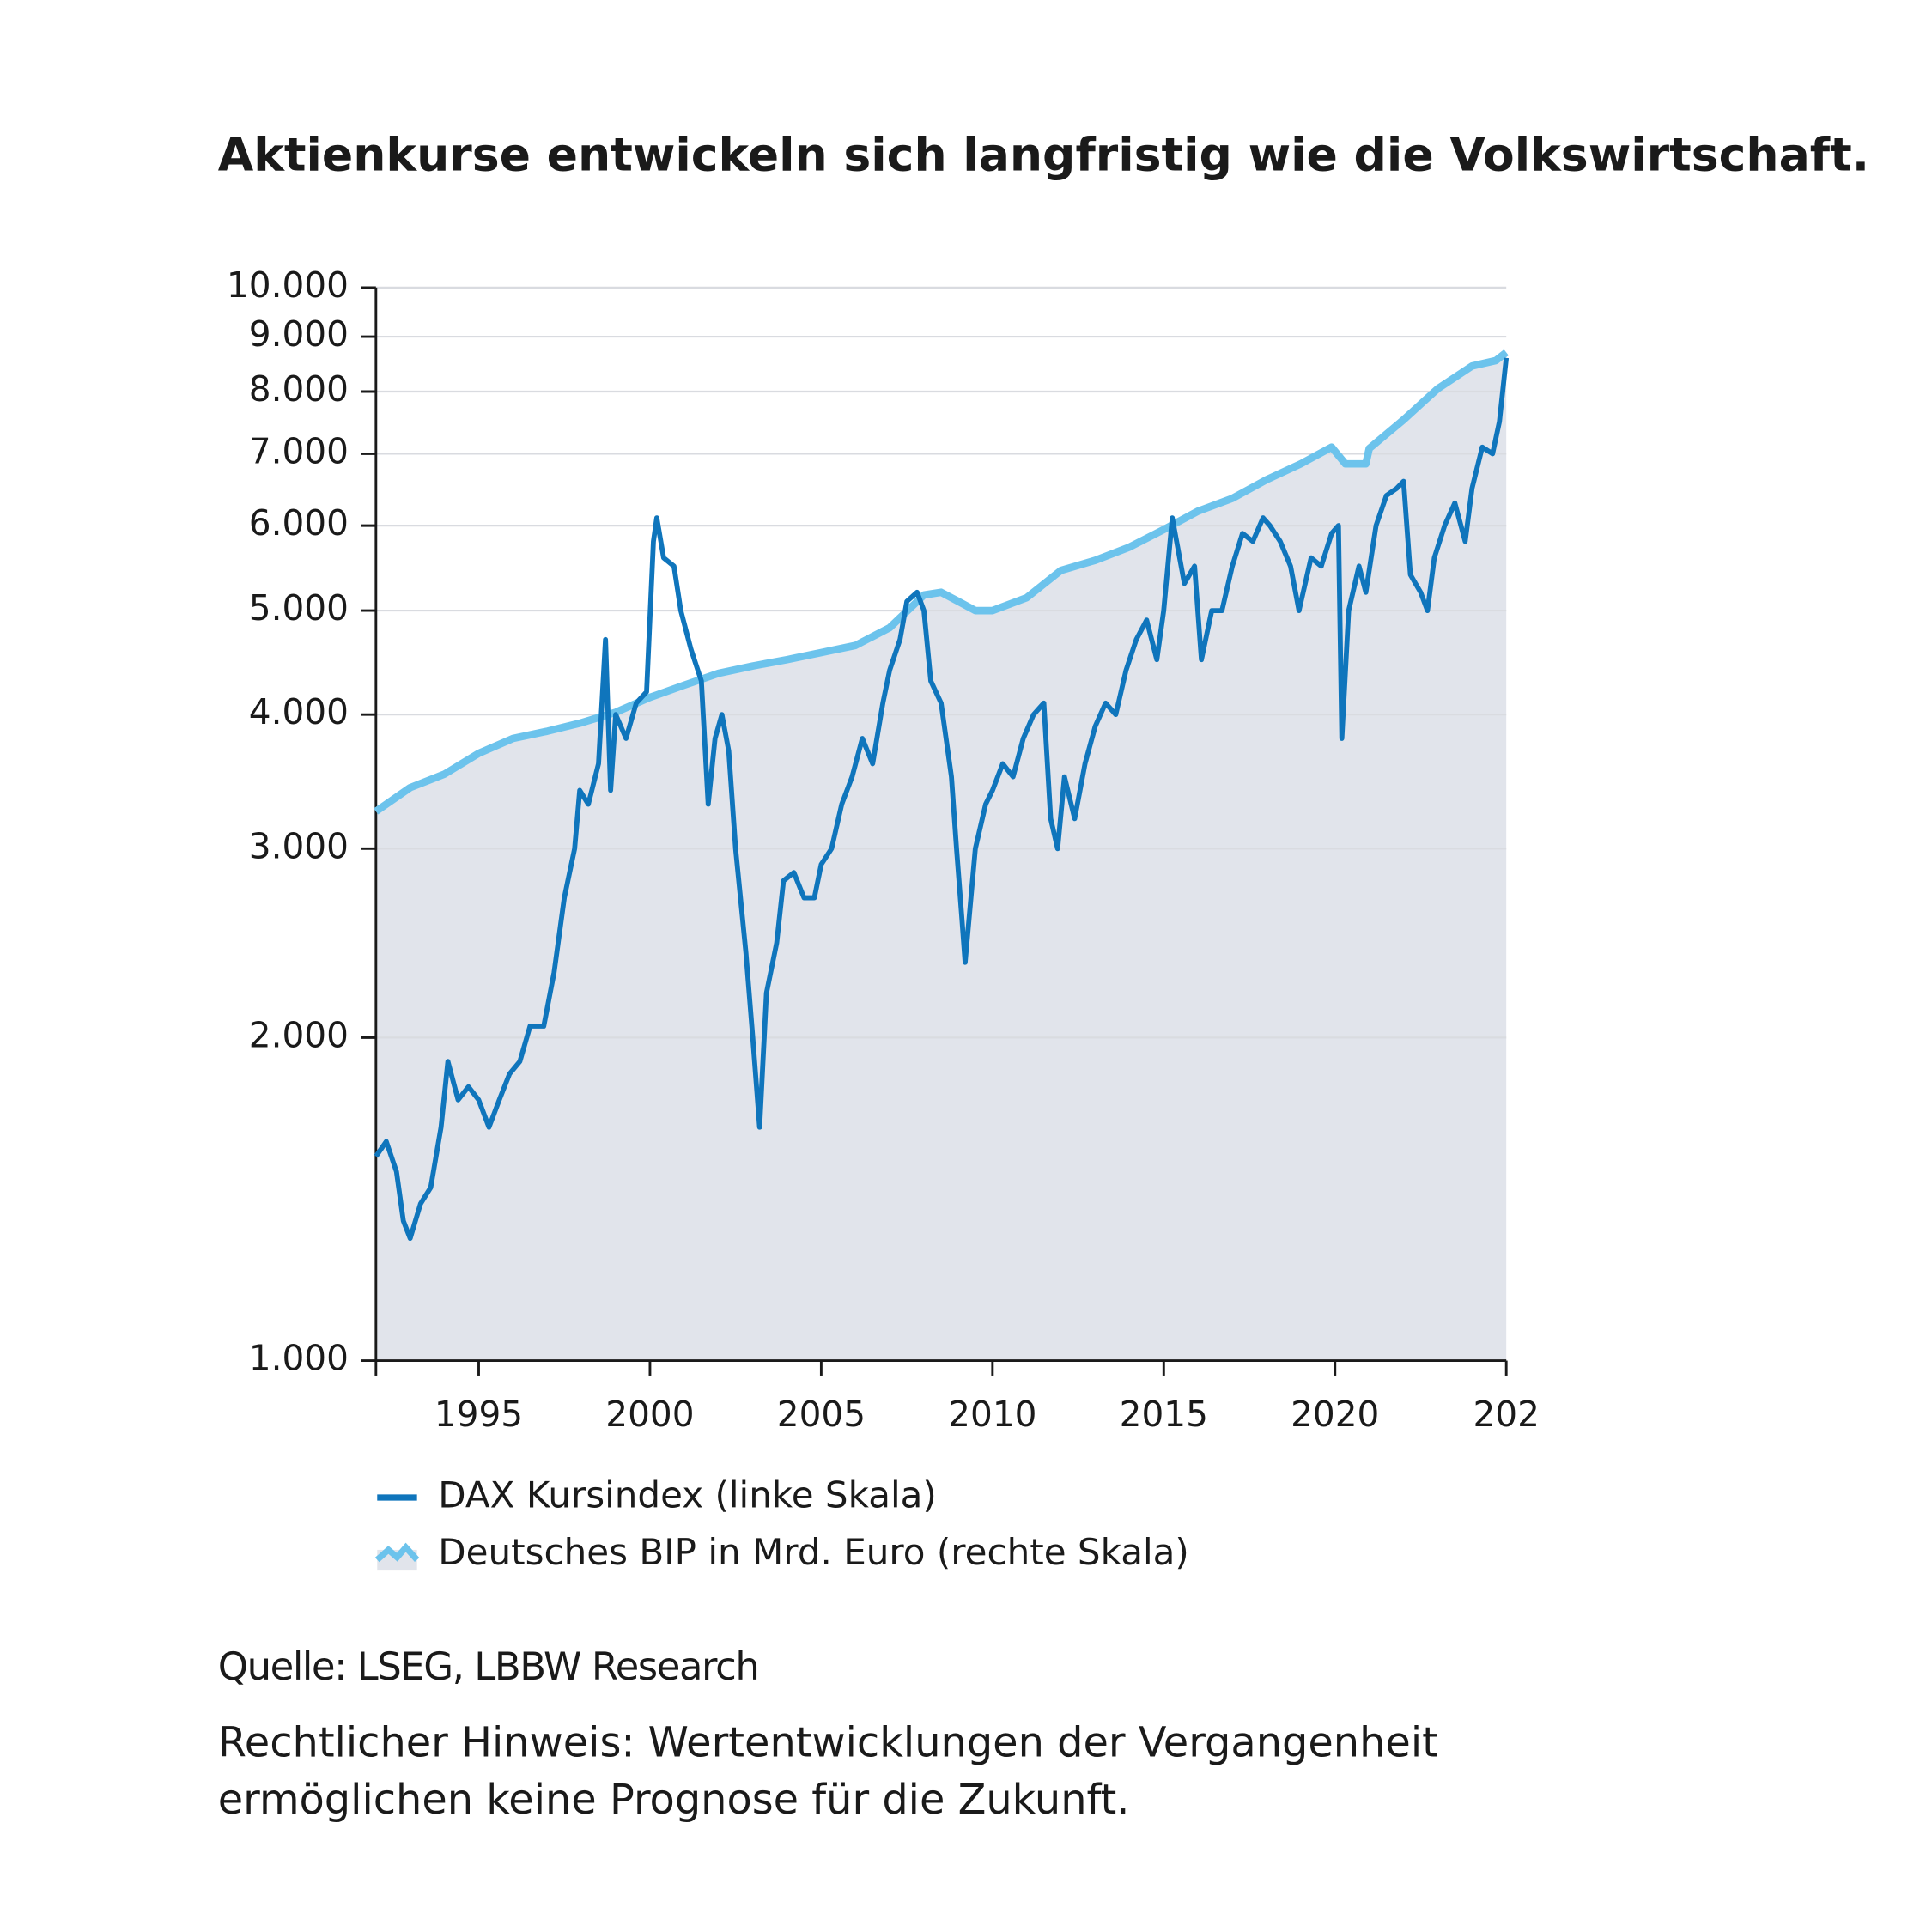 This screenshot has width=1932, height=1932. Describe the element at coordinates (649, 1415) in the screenshot. I see `x-tick-label: 2000` at that location.